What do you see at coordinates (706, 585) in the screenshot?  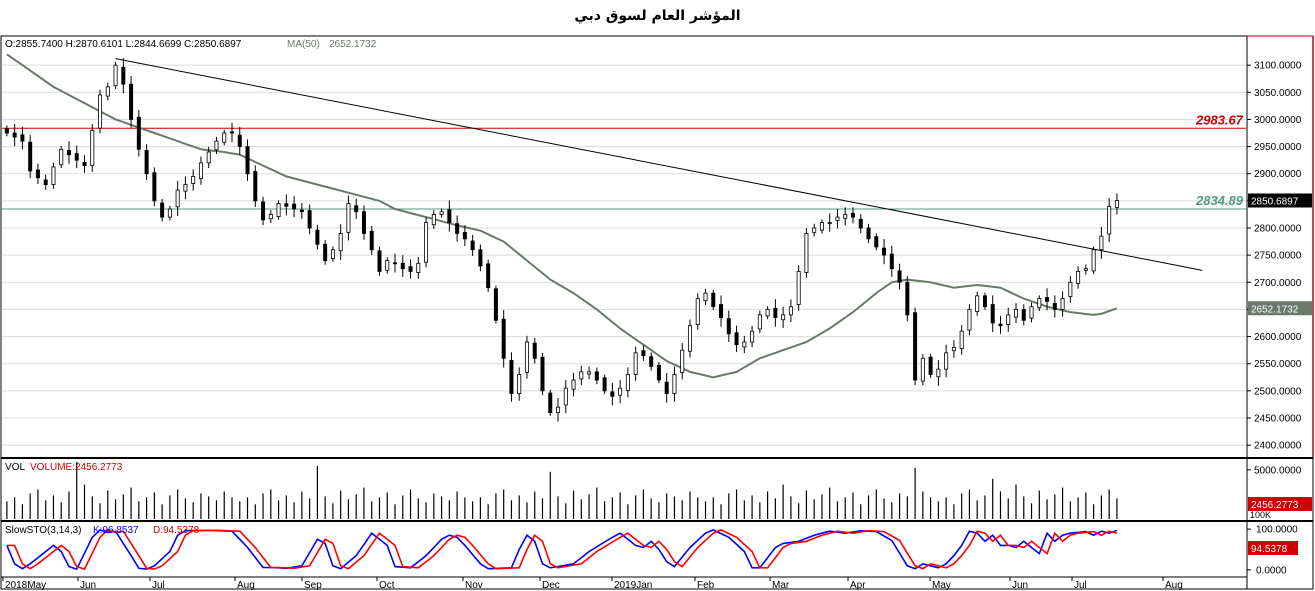 I see `x-month-label: Feb` at bounding box center [706, 585].